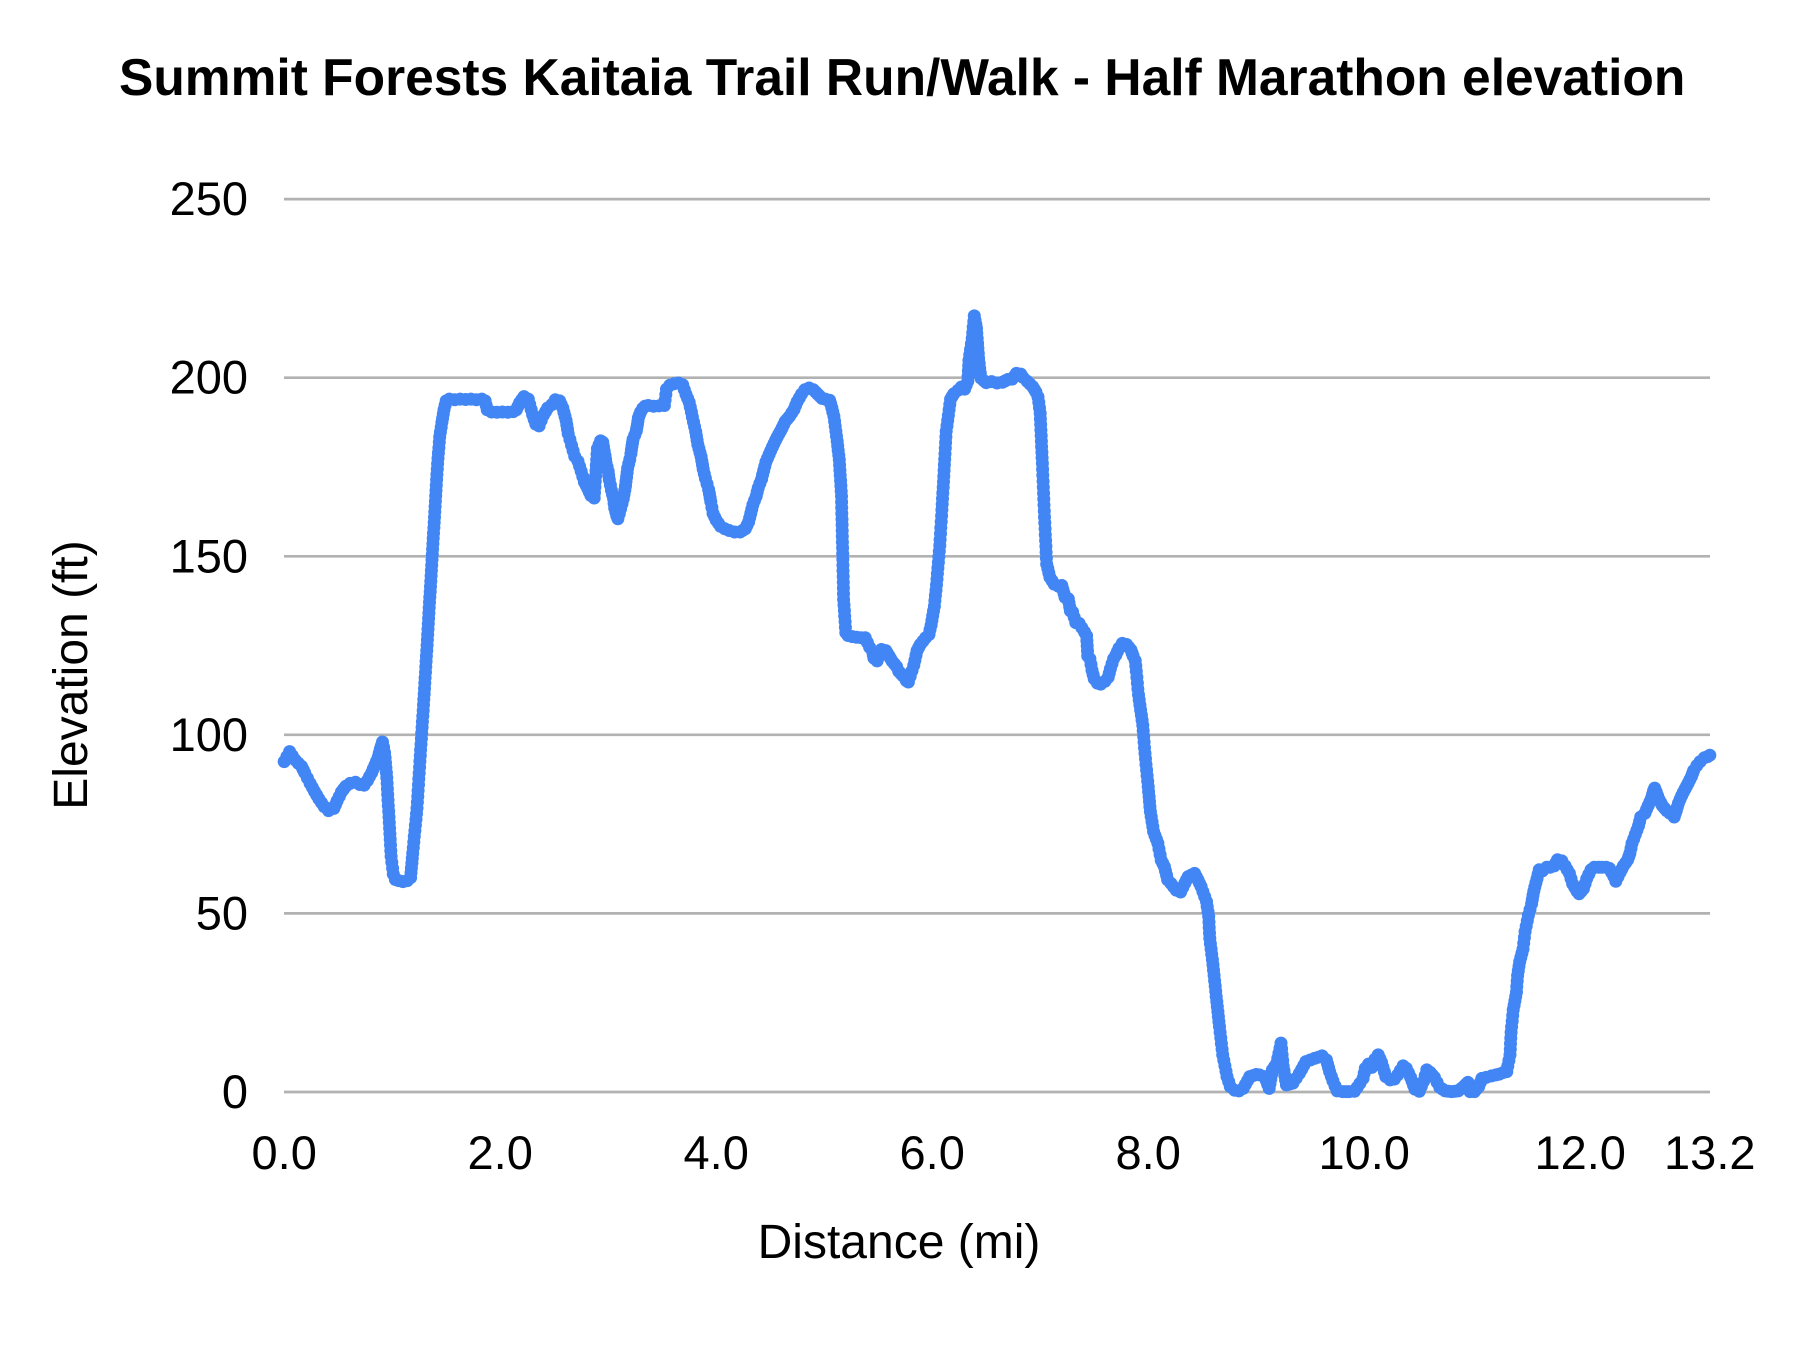  What do you see at coordinates (1709, 1152) in the screenshot?
I see `svg-text: 13.2` at bounding box center [1709, 1152].